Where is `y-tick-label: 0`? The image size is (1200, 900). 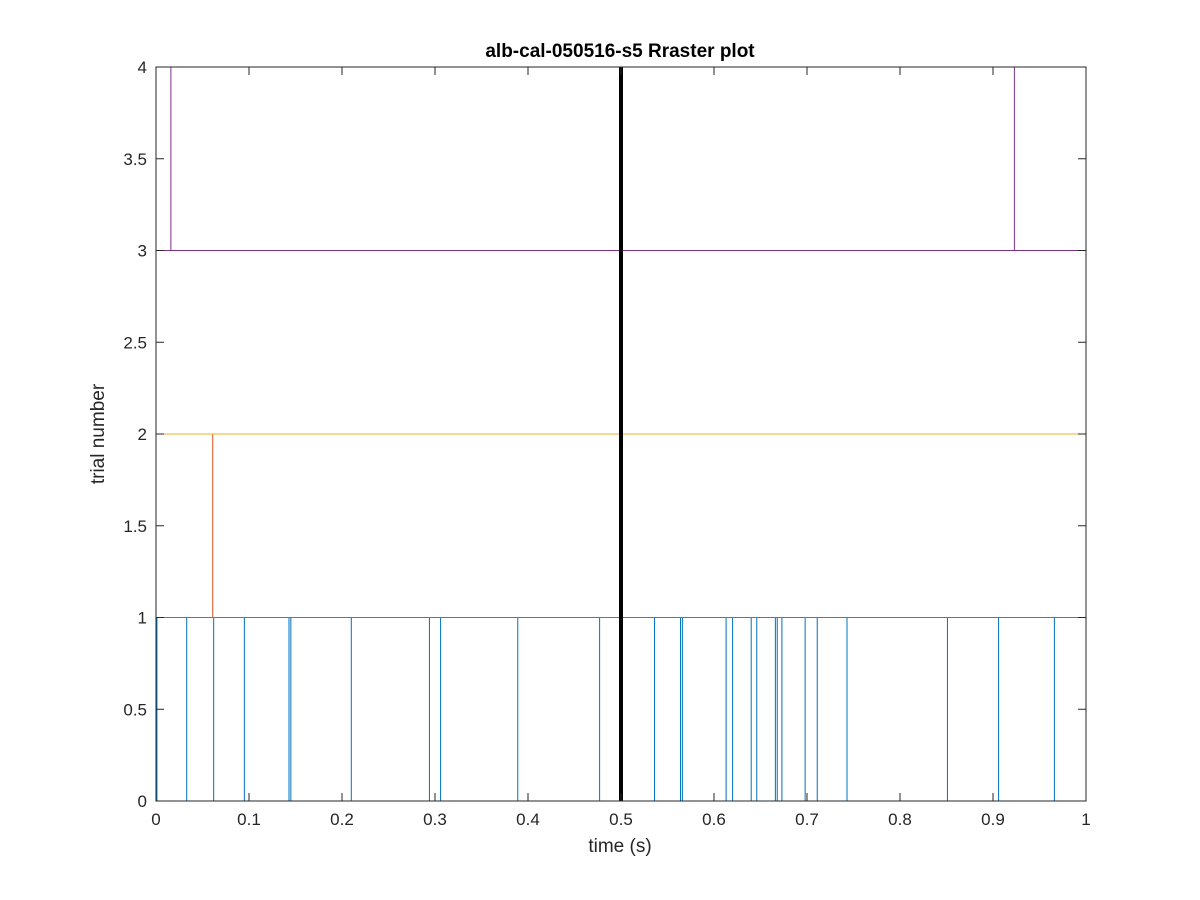 y-tick-label: 0 is located at coordinates (142, 801).